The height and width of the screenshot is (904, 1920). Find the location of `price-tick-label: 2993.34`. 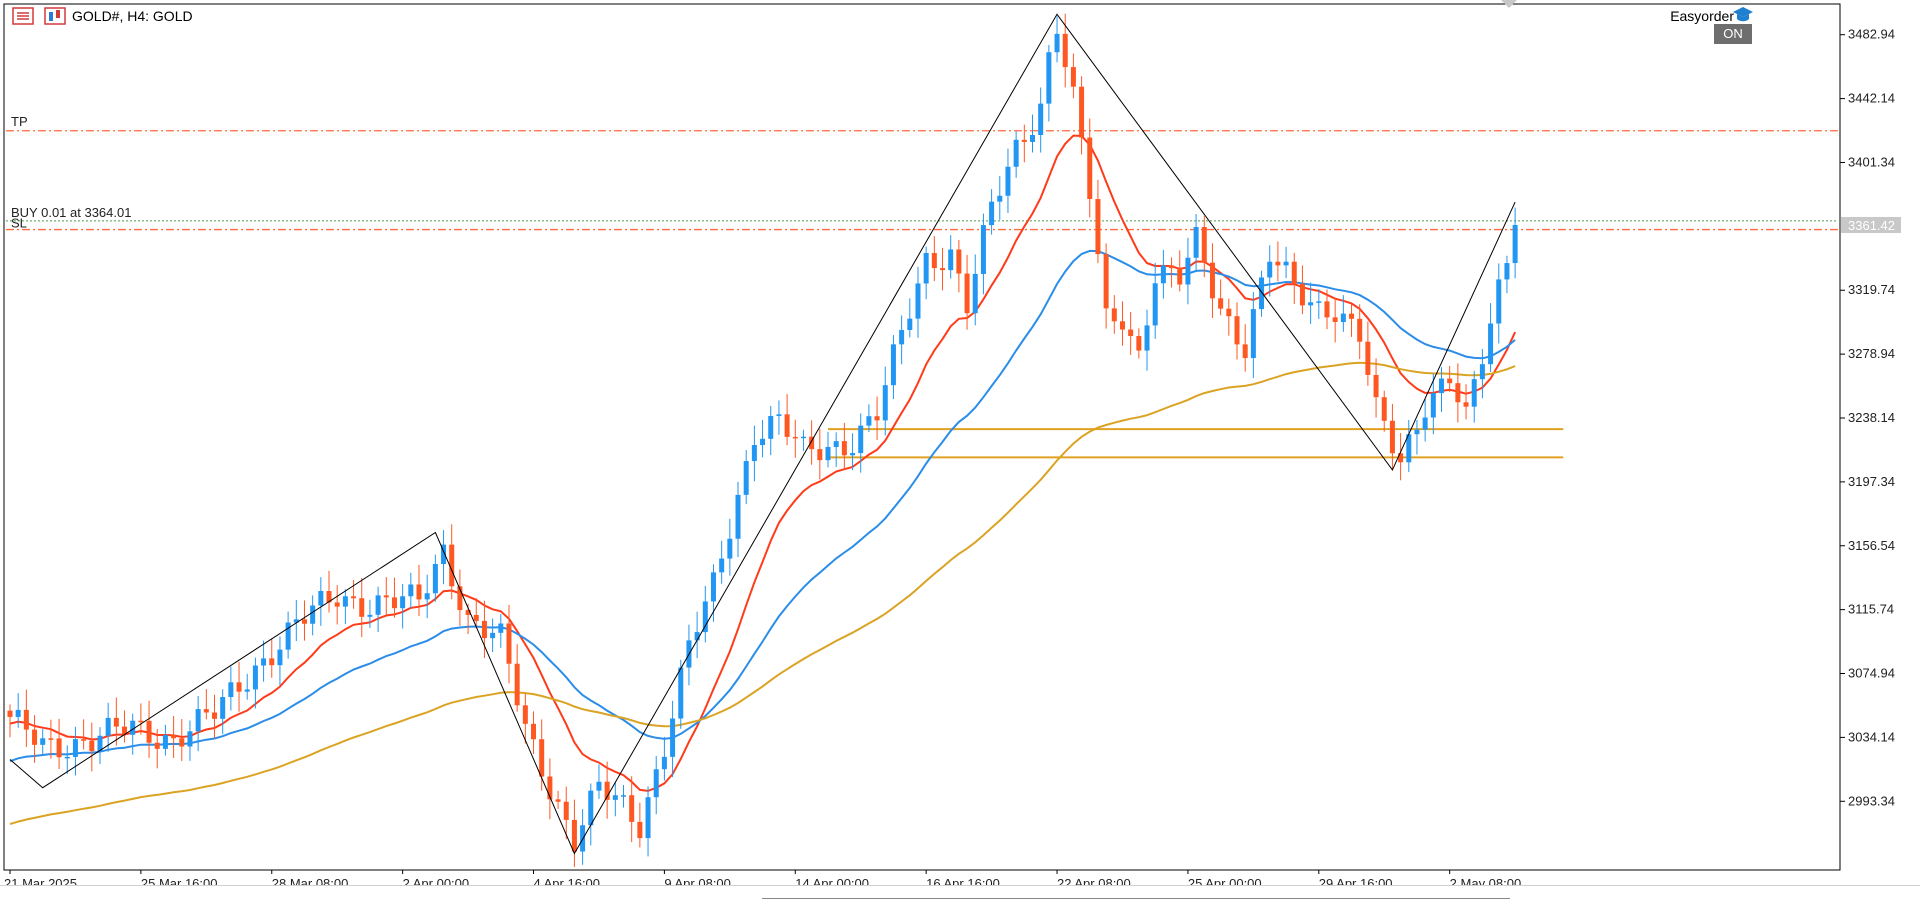

price-tick-label: 2993.34 is located at coordinates (1871, 800).